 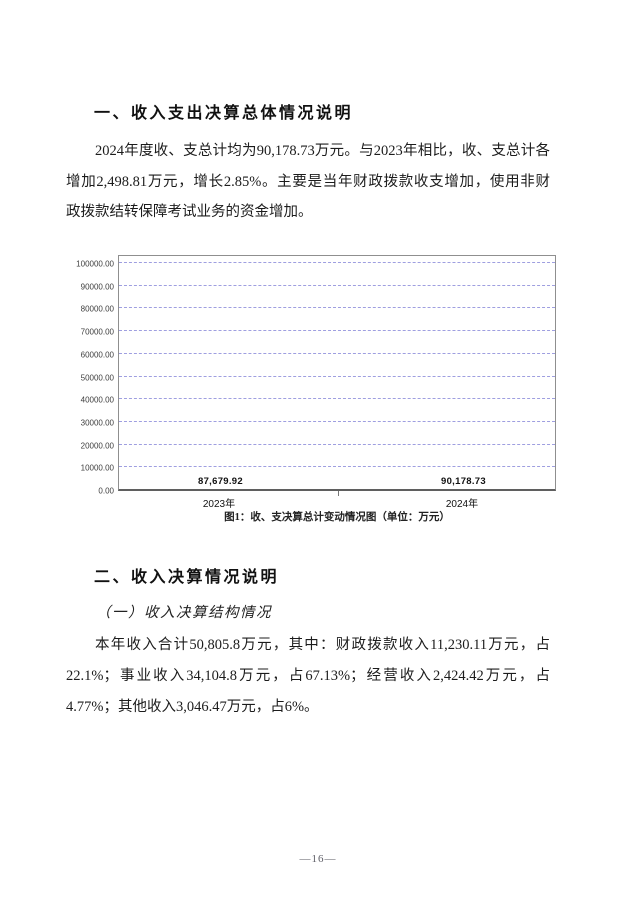 I want to click on bar-value-label: 87,679.92, so click(x=220, y=481).